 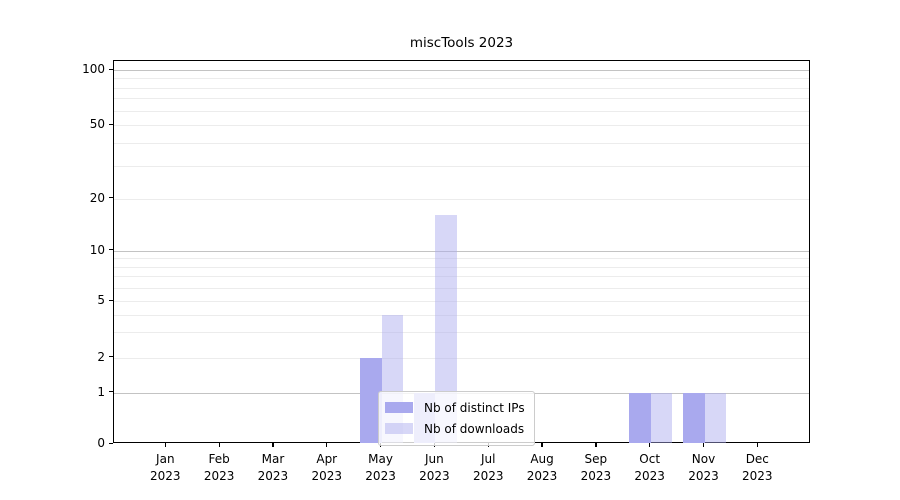 I want to click on x-tick-label: Jul 2023, so click(x=488, y=467).